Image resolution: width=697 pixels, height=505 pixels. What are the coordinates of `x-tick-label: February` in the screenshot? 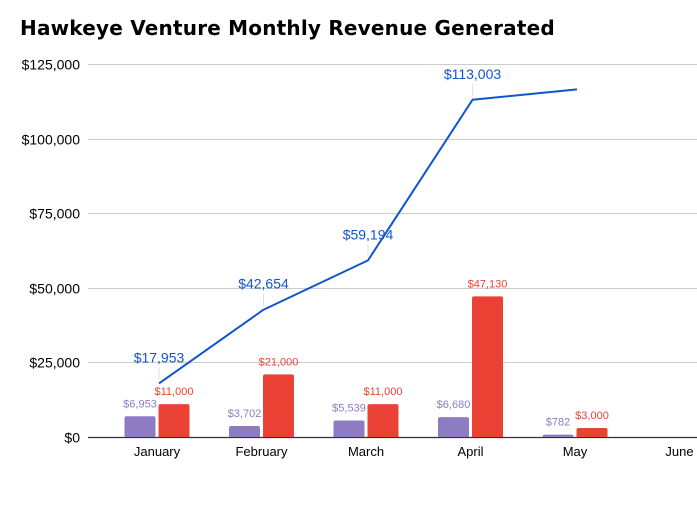 It's located at (261, 451).